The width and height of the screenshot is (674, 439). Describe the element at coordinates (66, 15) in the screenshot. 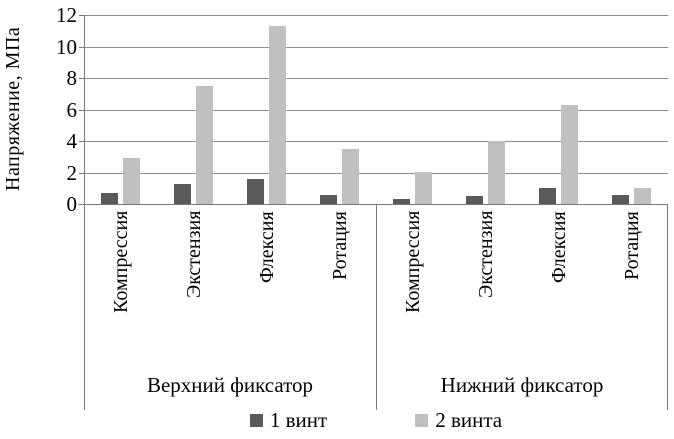

I see `y-tick-label: 12` at that location.